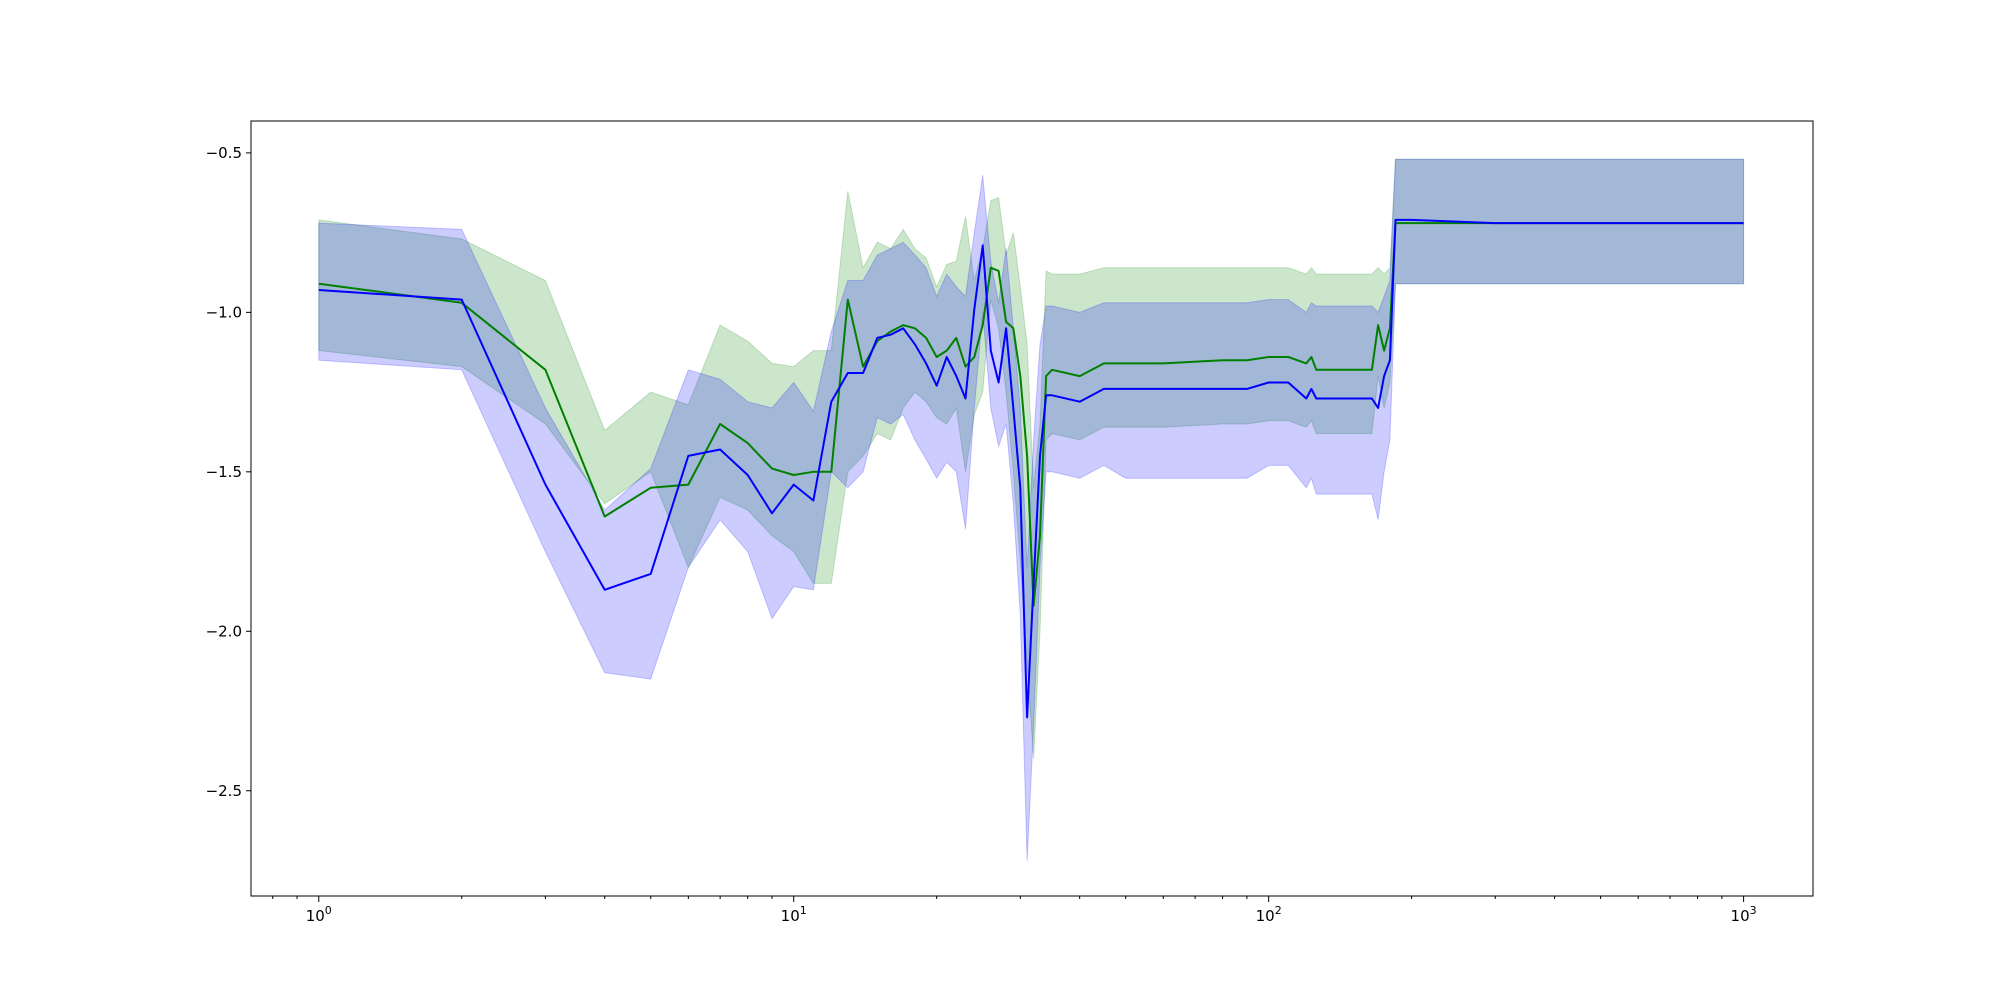 The image size is (2000, 1005). What do you see at coordinates (319, 914) in the screenshot?
I see `x-tick-label: 10⁰` at bounding box center [319, 914].